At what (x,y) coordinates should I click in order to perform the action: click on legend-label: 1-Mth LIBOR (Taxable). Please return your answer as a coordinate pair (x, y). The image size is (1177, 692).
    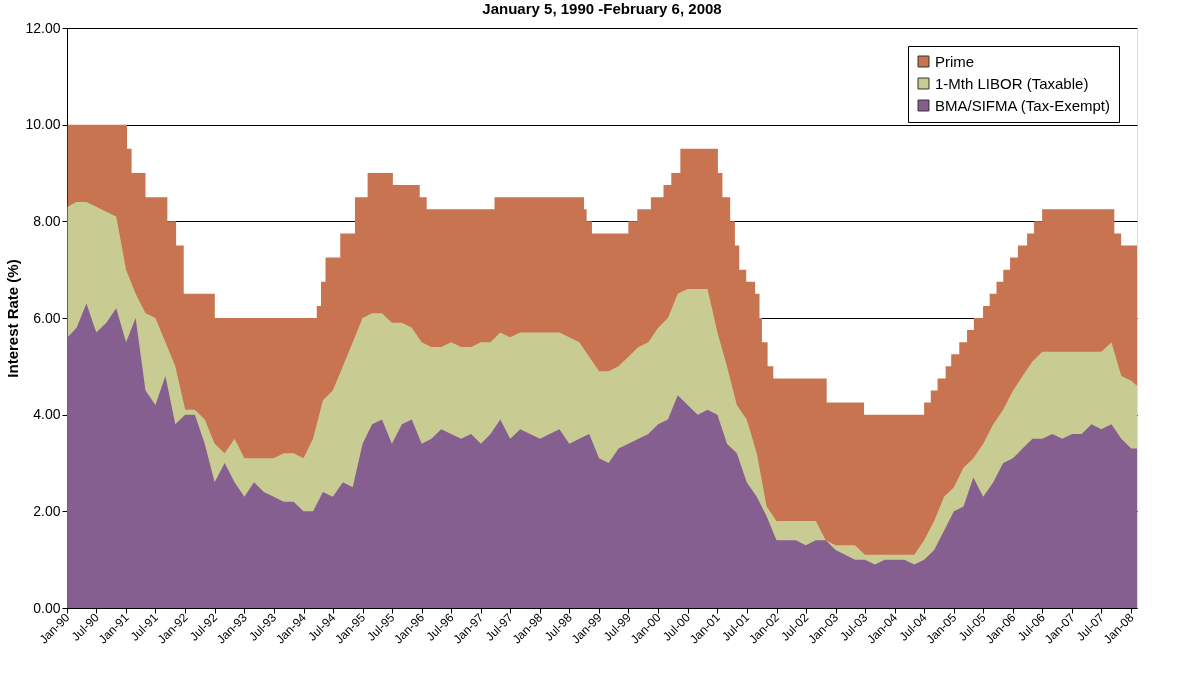
    Looking at the image, I should click on (1012, 83).